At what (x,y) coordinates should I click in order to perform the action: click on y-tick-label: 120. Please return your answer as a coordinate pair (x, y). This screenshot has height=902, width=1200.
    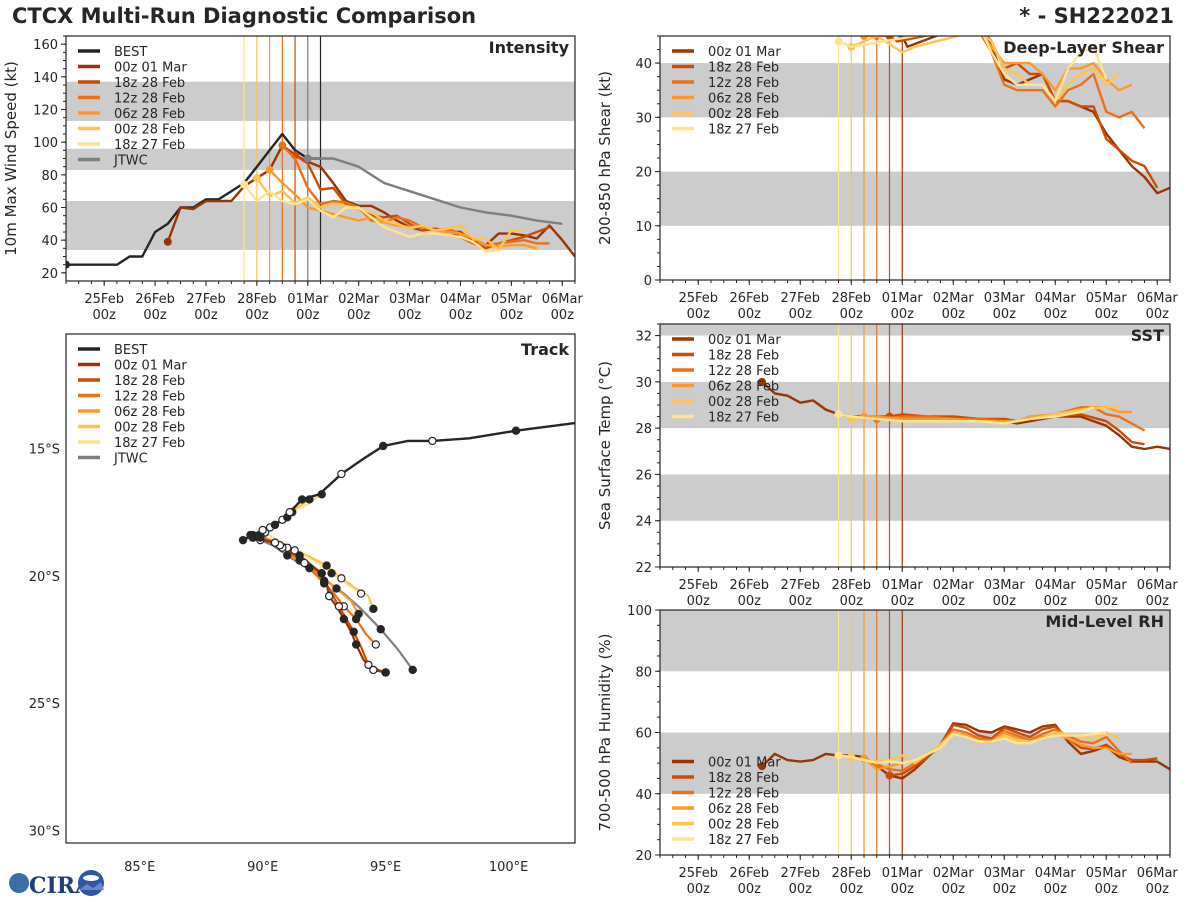
    Looking at the image, I should click on (45, 111).